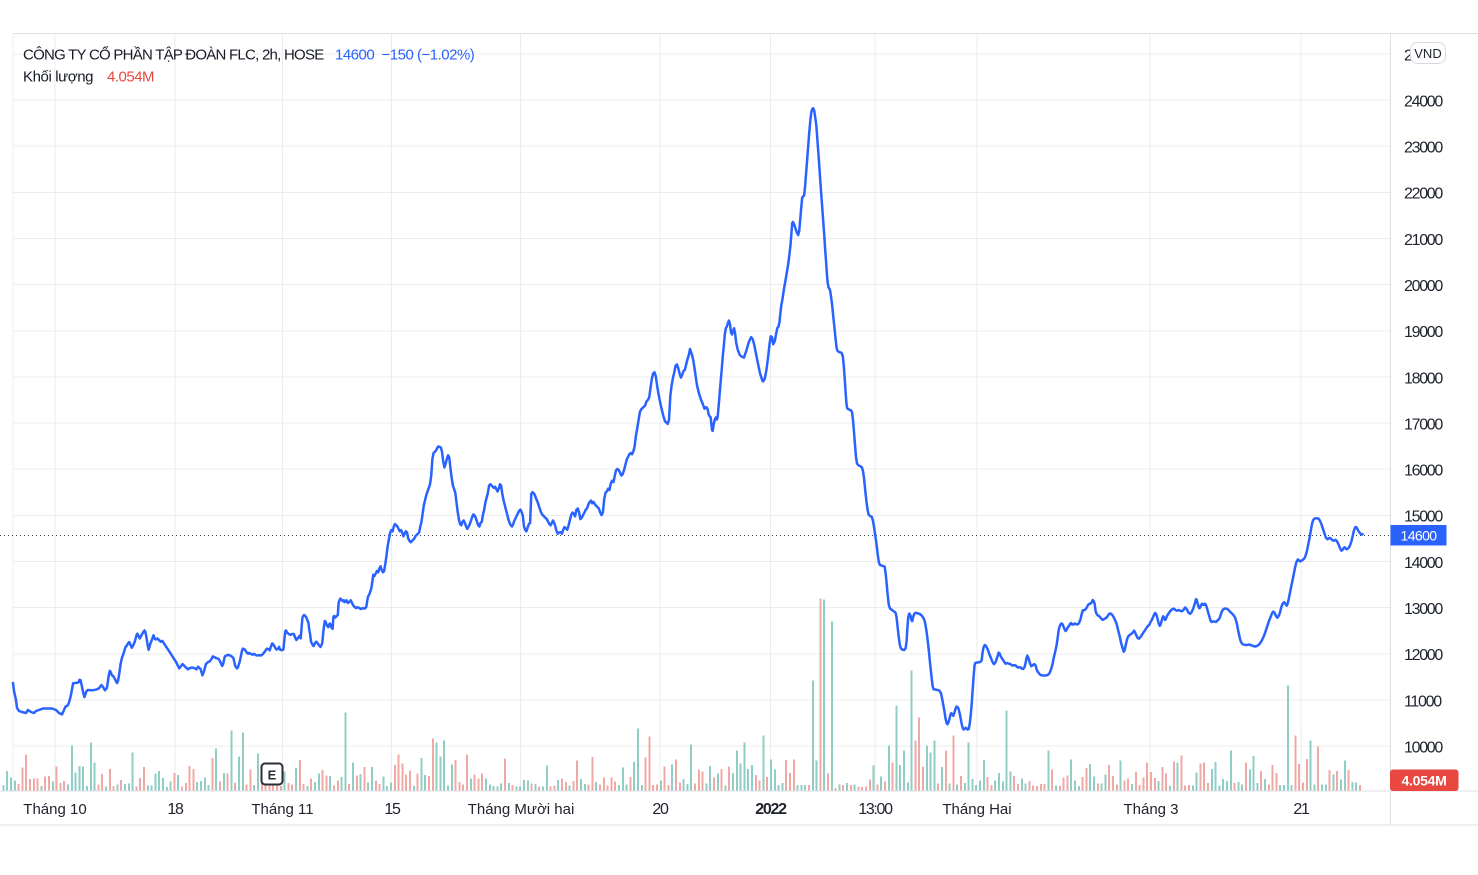  I want to click on svg-text: 18000, so click(1423, 378).